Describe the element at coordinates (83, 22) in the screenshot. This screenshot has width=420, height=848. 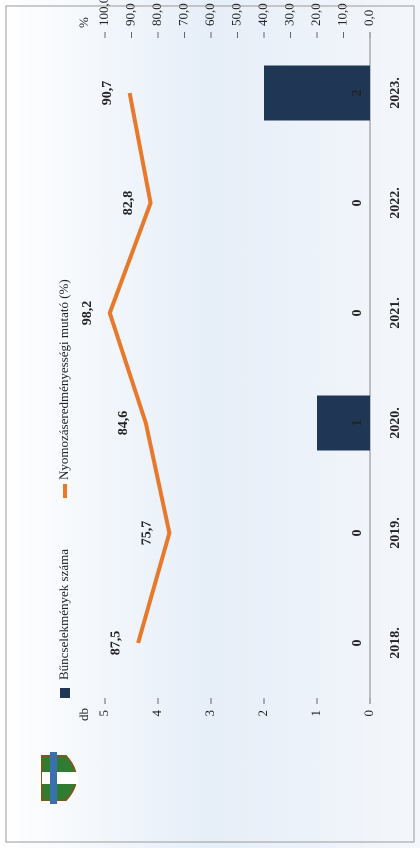
I see `y2-axis-label: %` at that location.